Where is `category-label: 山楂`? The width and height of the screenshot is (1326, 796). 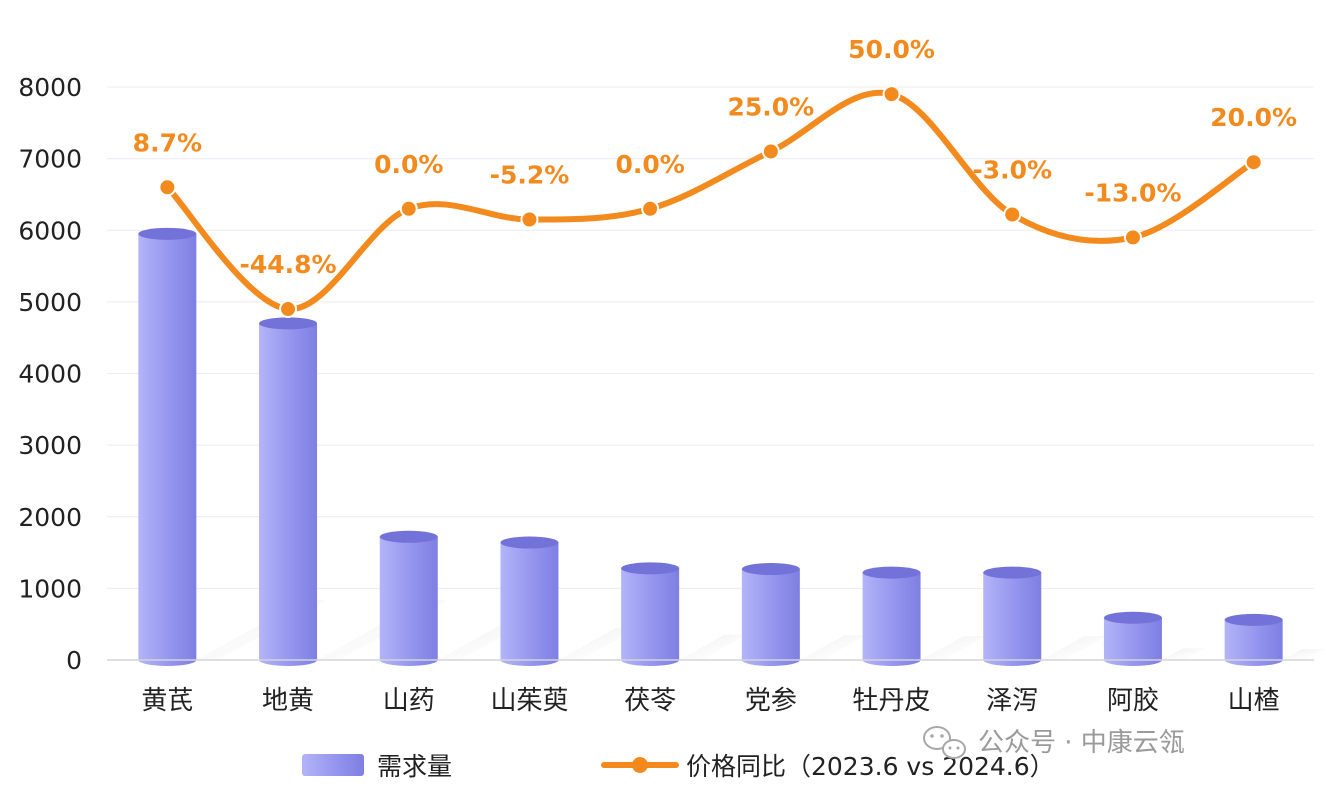 category-label: 山楂 is located at coordinates (1254, 701).